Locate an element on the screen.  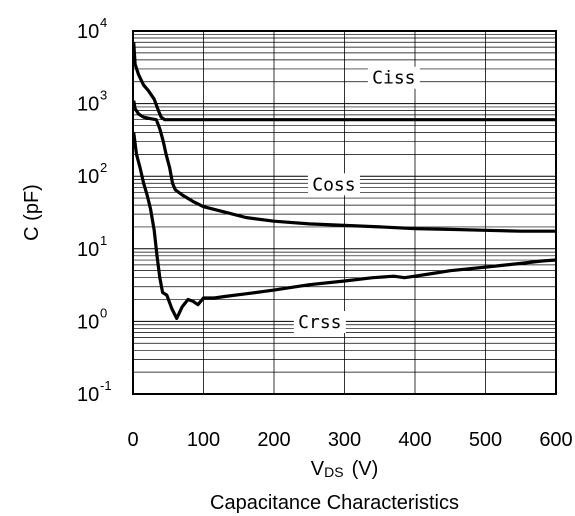
y-tick-exponent: 2 is located at coordinates (103, 167).